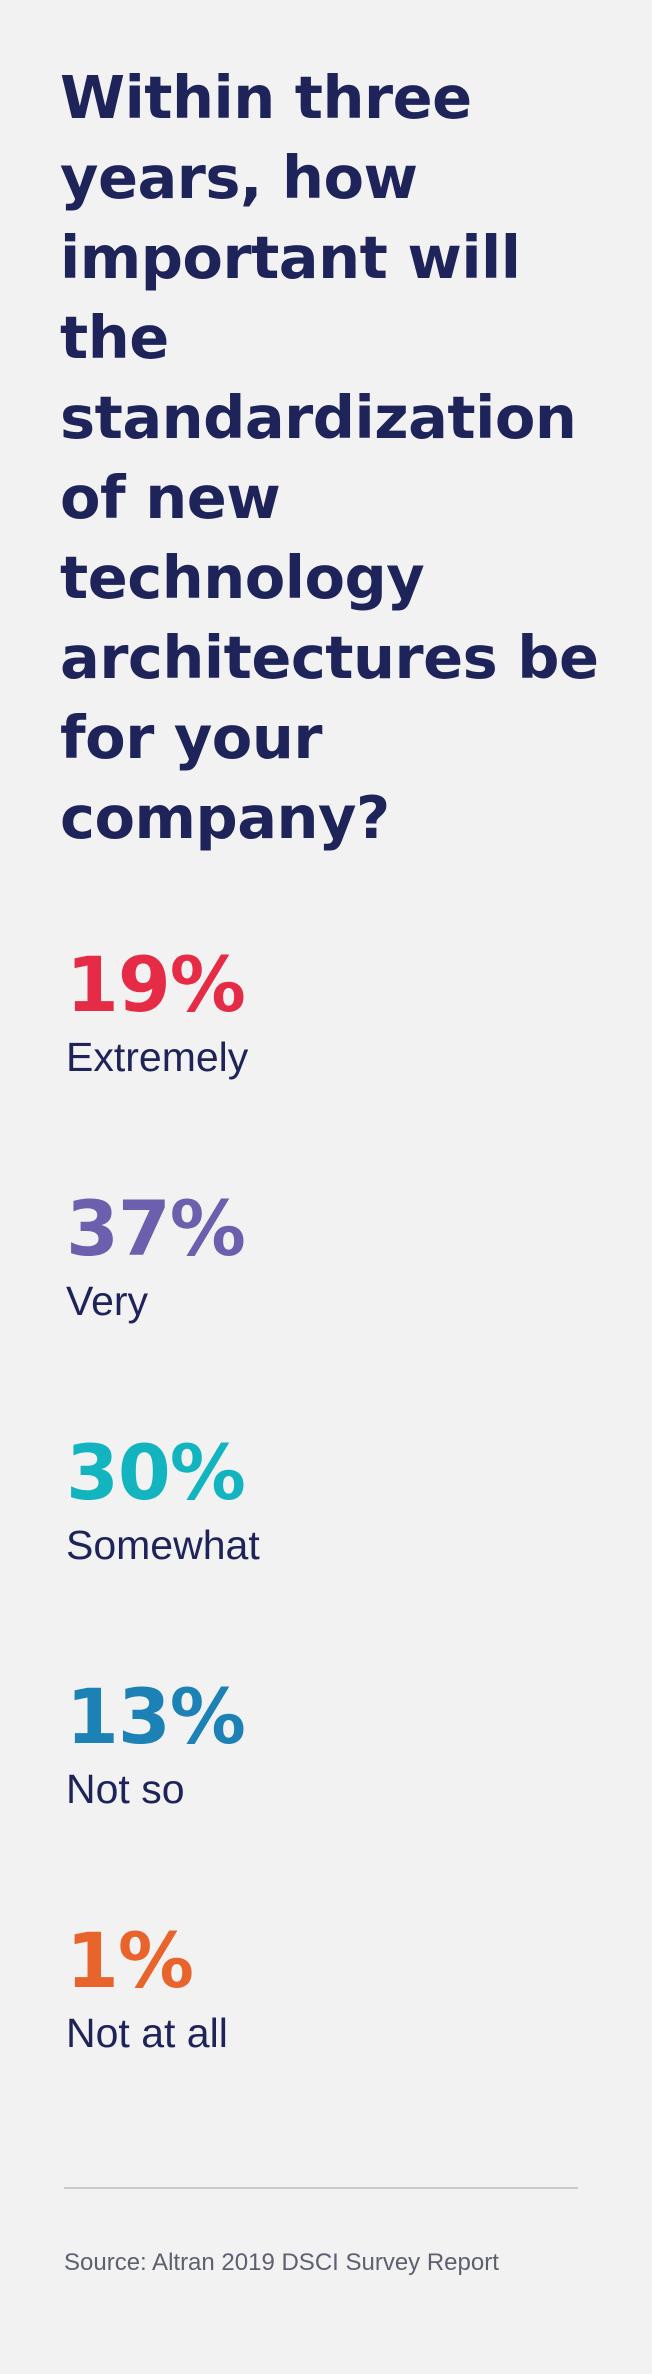 The height and width of the screenshot is (2374, 652). Describe the element at coordinates (276, 1987) in the screenshot. I see `stat-item: 1% Not at all` at that location.